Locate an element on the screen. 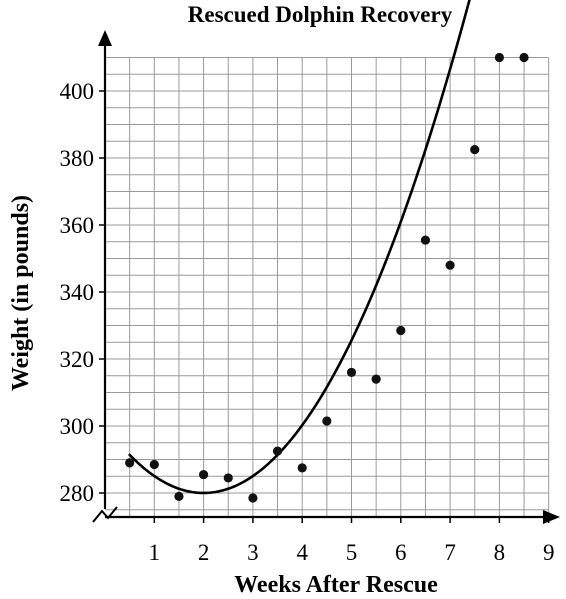 Image resolution: width=566 pixels, height=599 pixels. y-tick-label: 320 is located at coordinates (77, 359).